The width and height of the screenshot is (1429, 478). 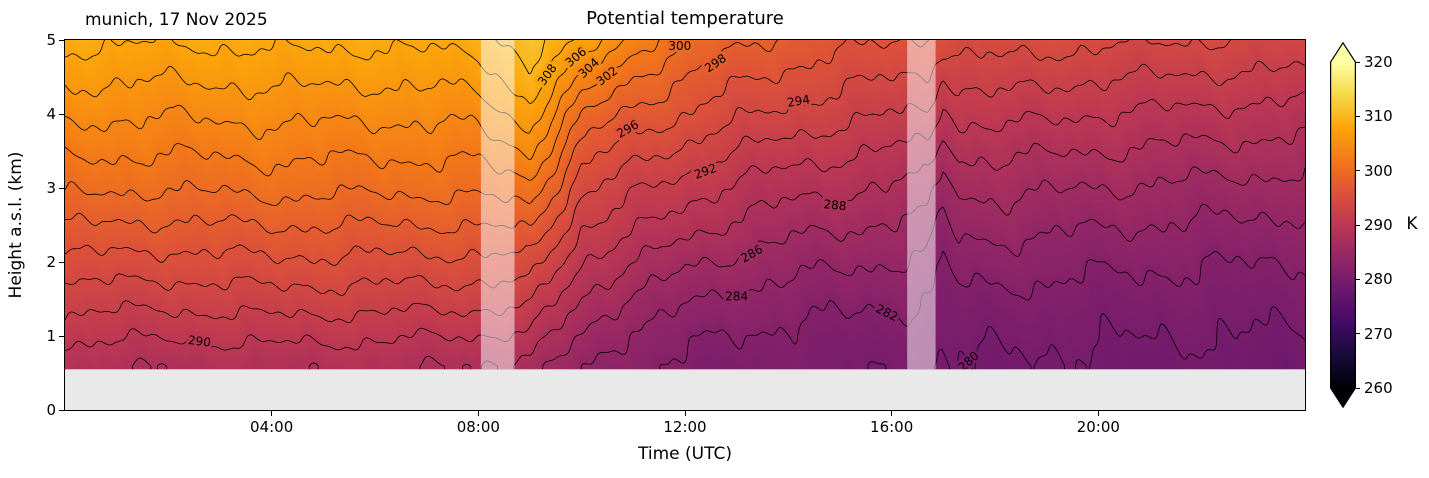 What do you see at coordinates (1378, 62) in the screenshot?
I see `colorbar-tick-label: 320` at bounding box center [1378, 62].